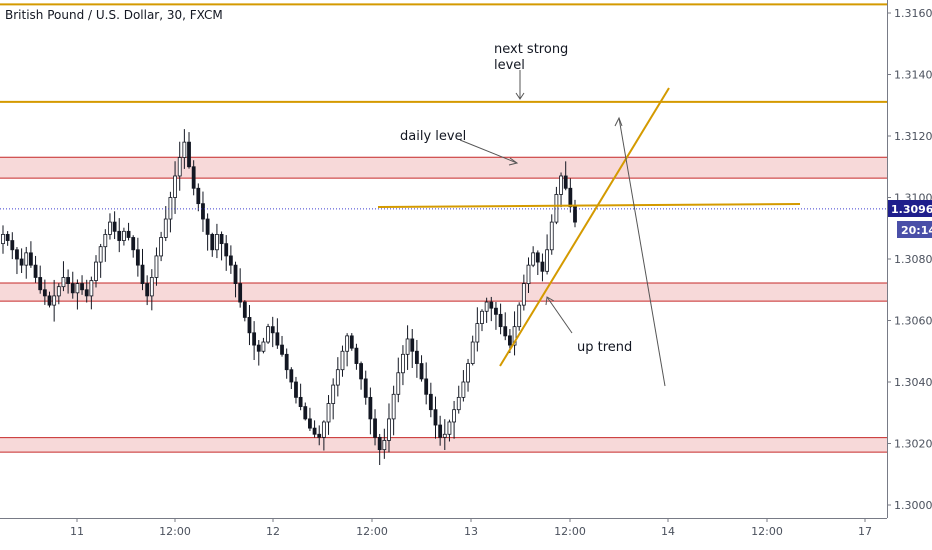  What do you see at coordinates (273, 531) in the screenshot?
I see `x-tick-label: 12` at bounding box center [273, 531].